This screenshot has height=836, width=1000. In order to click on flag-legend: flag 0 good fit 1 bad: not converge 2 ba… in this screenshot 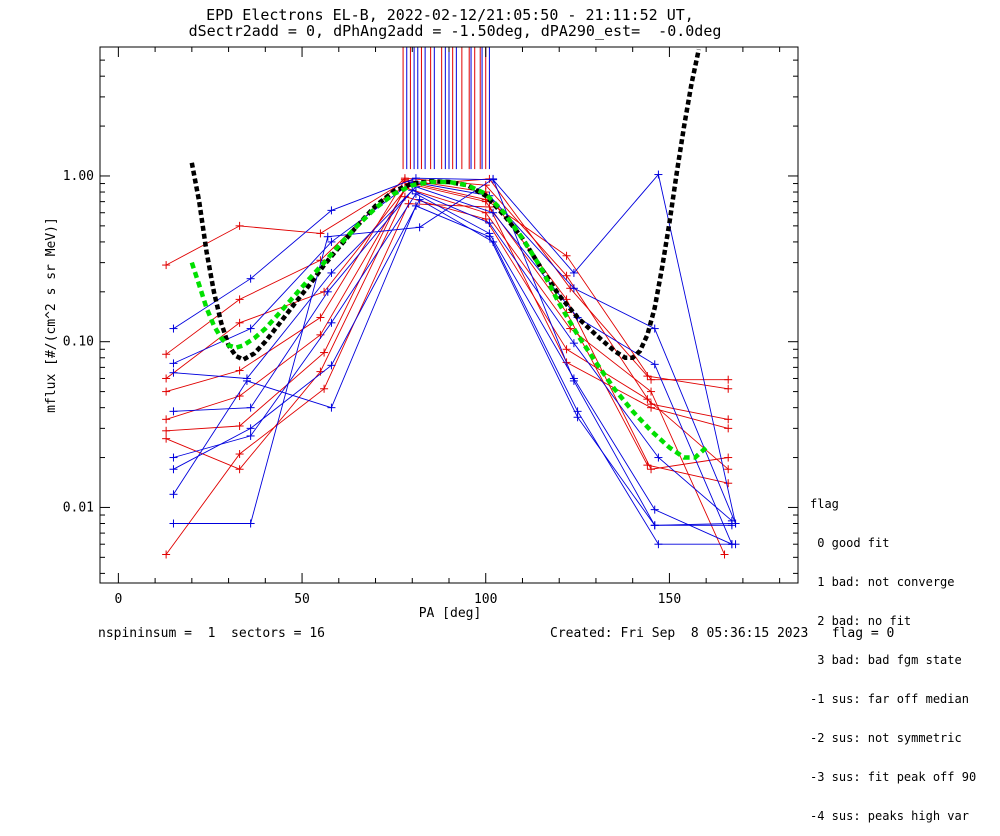, I will do `click(893, 654)`.